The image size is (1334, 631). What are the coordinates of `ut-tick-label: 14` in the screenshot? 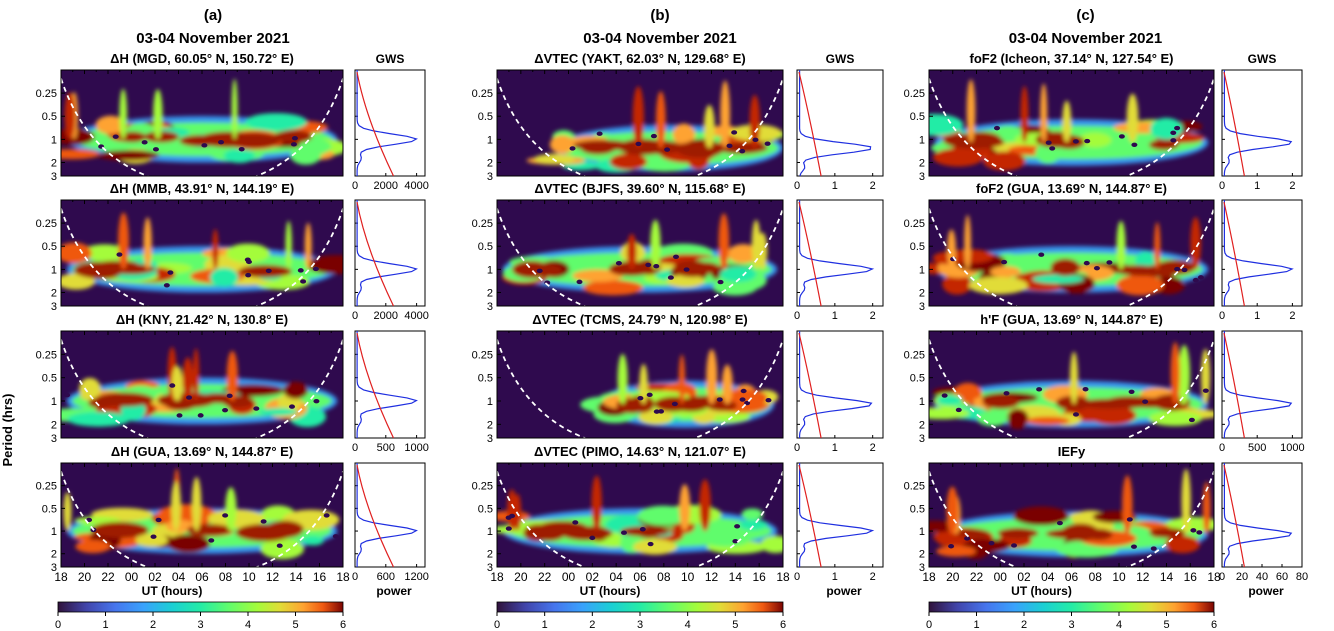 It's located at (296, 577).